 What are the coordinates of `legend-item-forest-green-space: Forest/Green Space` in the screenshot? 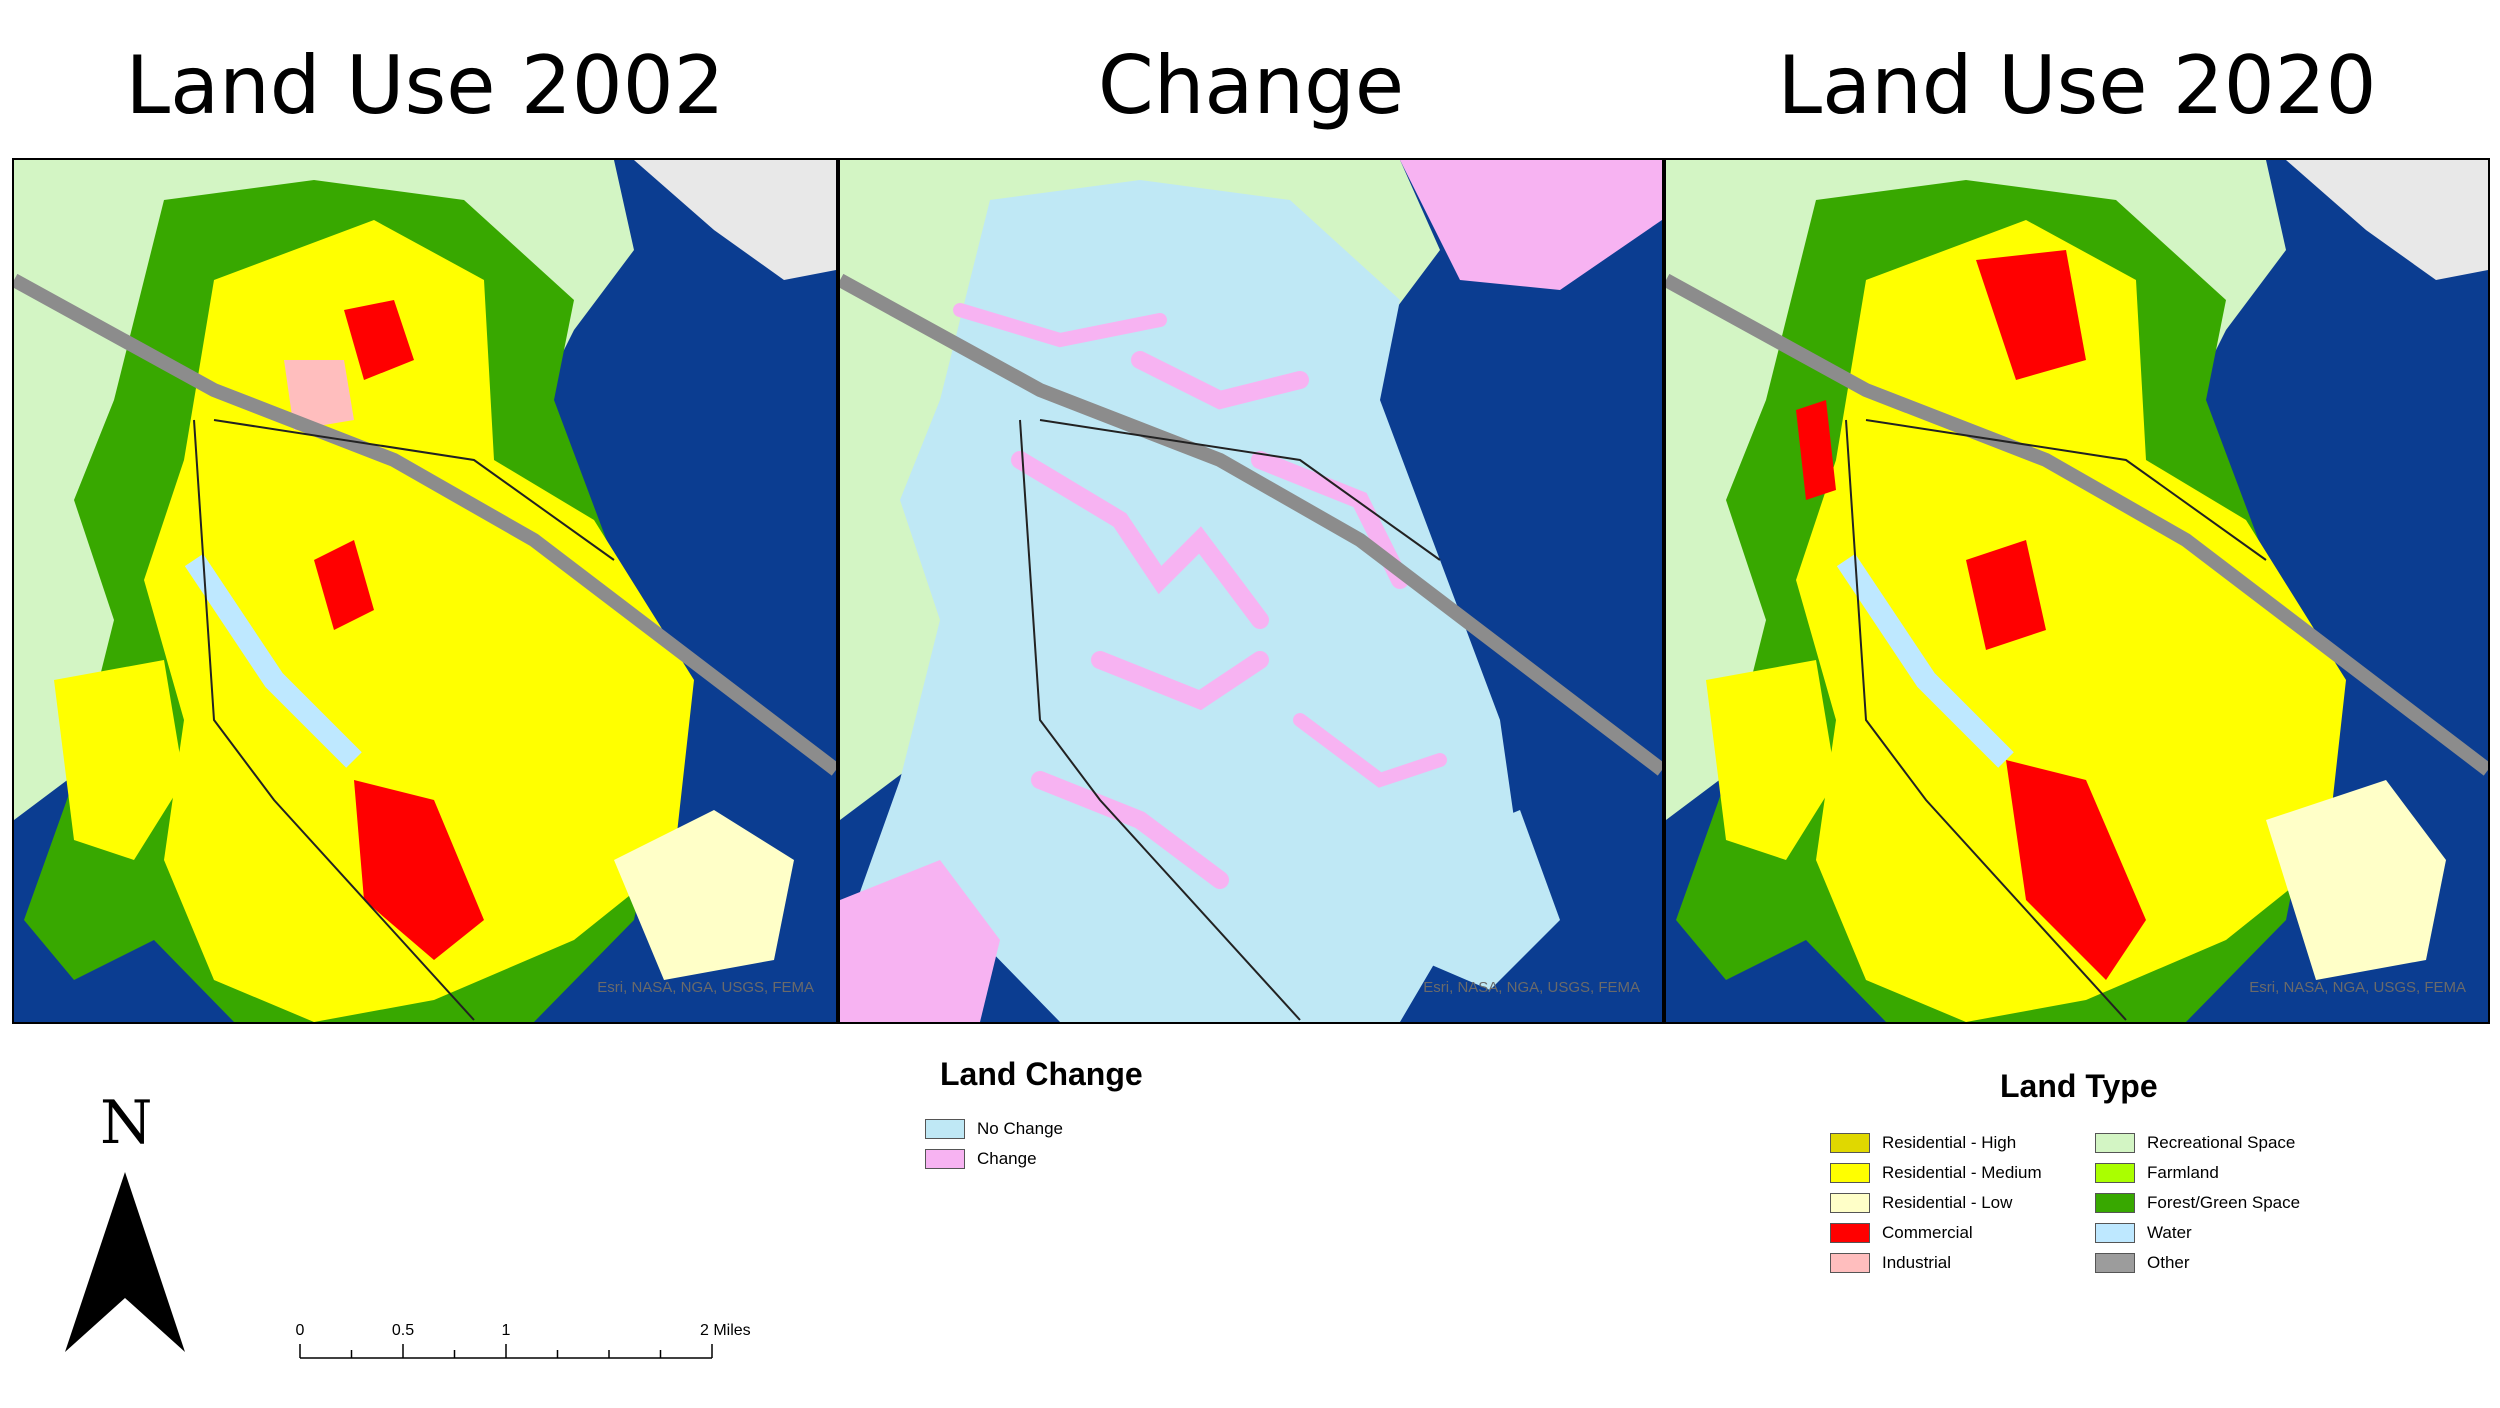 It's located at (2197, 1203).